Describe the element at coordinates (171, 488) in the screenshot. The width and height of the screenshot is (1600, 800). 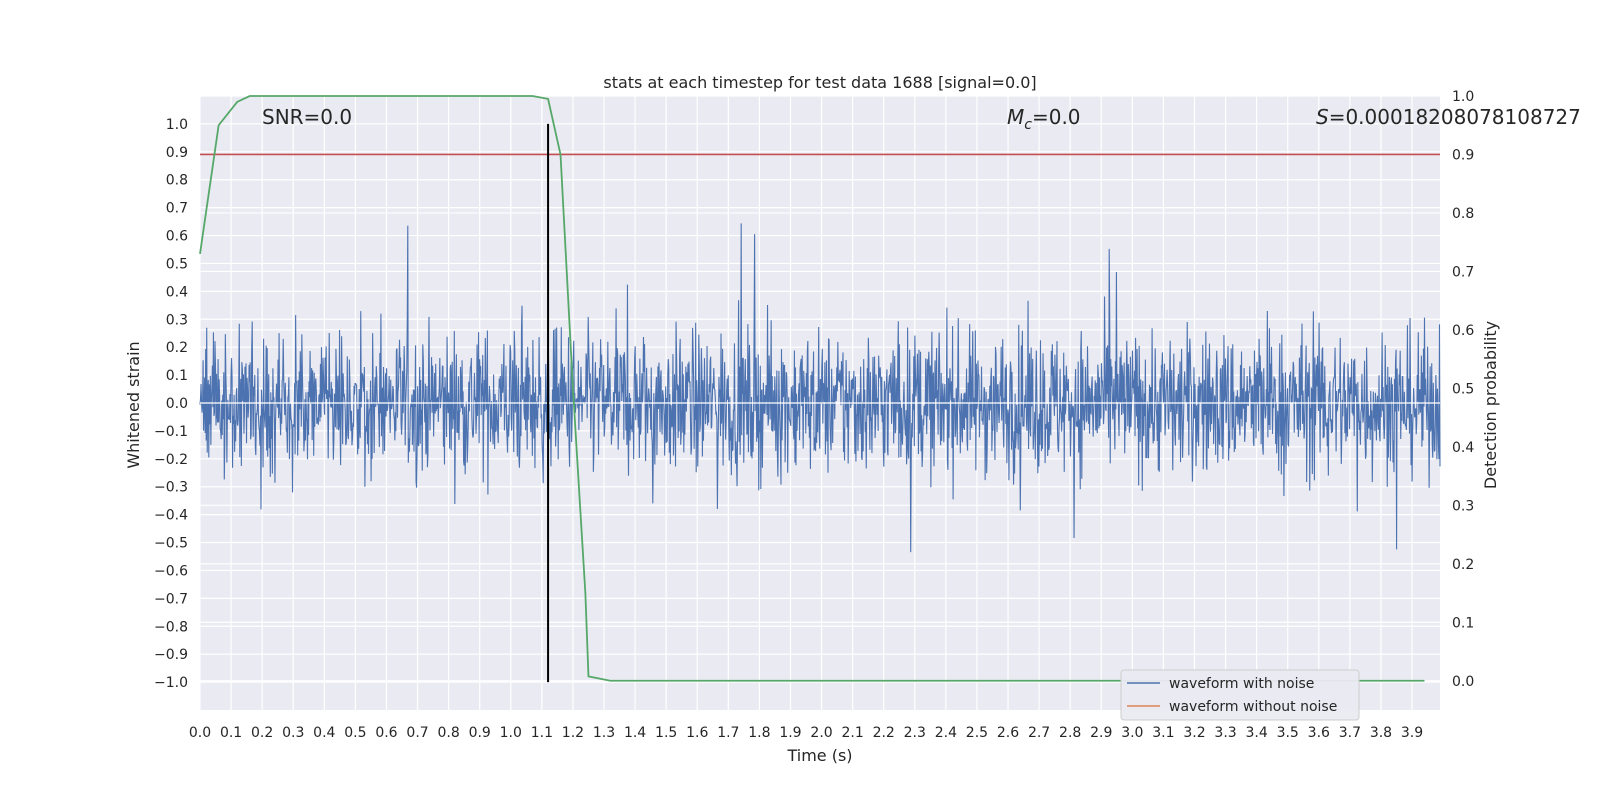
I see `y-tick-label: −0.3` at that location.